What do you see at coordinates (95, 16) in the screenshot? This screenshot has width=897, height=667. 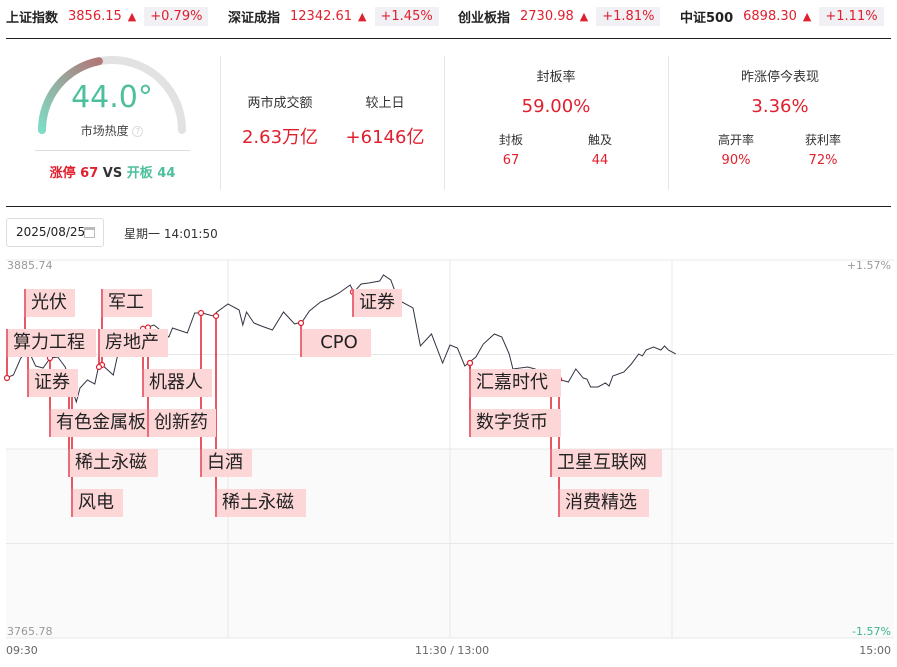 I see `index-price: 3856.15` at bounding box center [95, 16].